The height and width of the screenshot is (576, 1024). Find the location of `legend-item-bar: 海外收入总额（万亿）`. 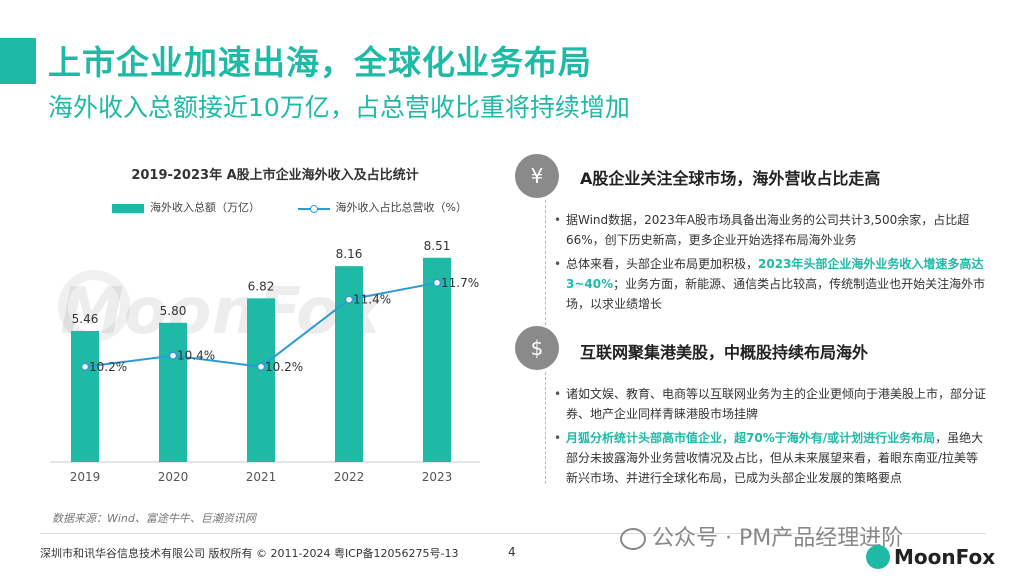

legend-item-bar: 海外收入总额（万亿） is located at coordinates (186, 207).